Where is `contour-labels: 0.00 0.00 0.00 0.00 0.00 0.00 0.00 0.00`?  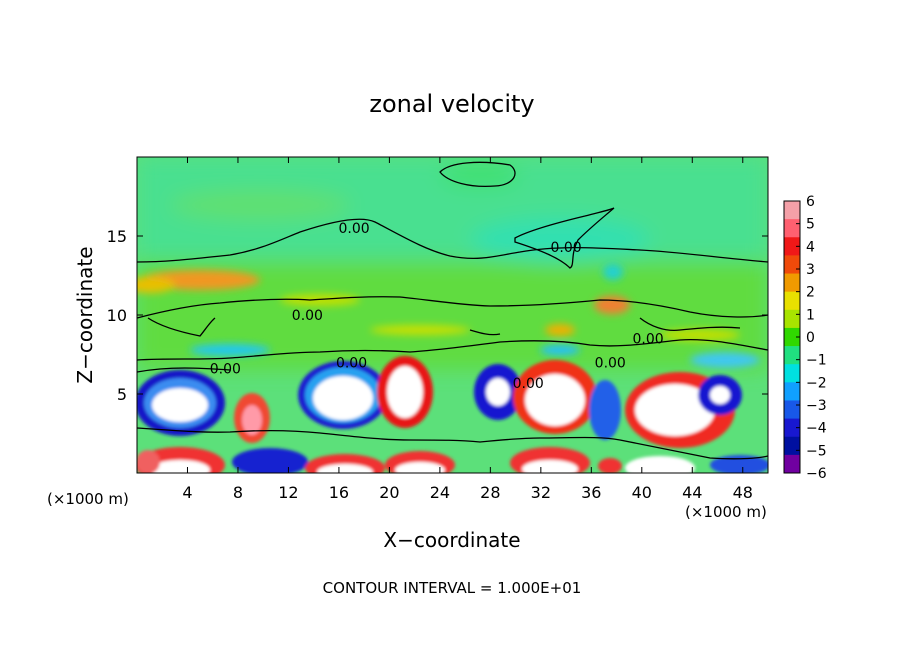
contour-labels: 0.00 0.00 0.00 0.00 0.00 0.00 0.00 0.00 is located at coordinates (437, 306).